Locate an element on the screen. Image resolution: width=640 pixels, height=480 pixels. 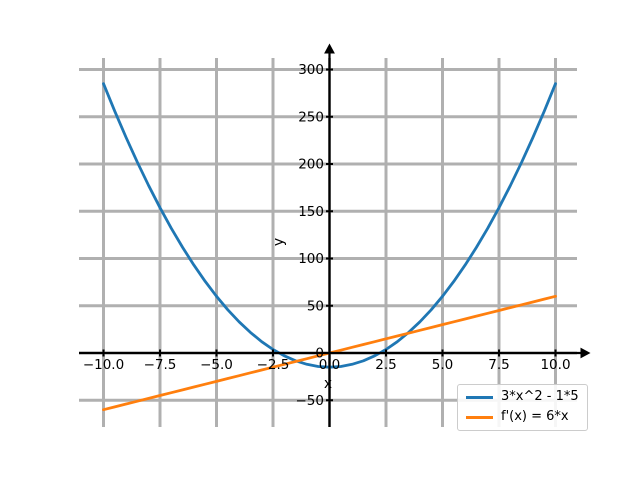
legend: 3*x^2 - 1*5 f'(x) = 6*x is located at coordinates (522, 407).